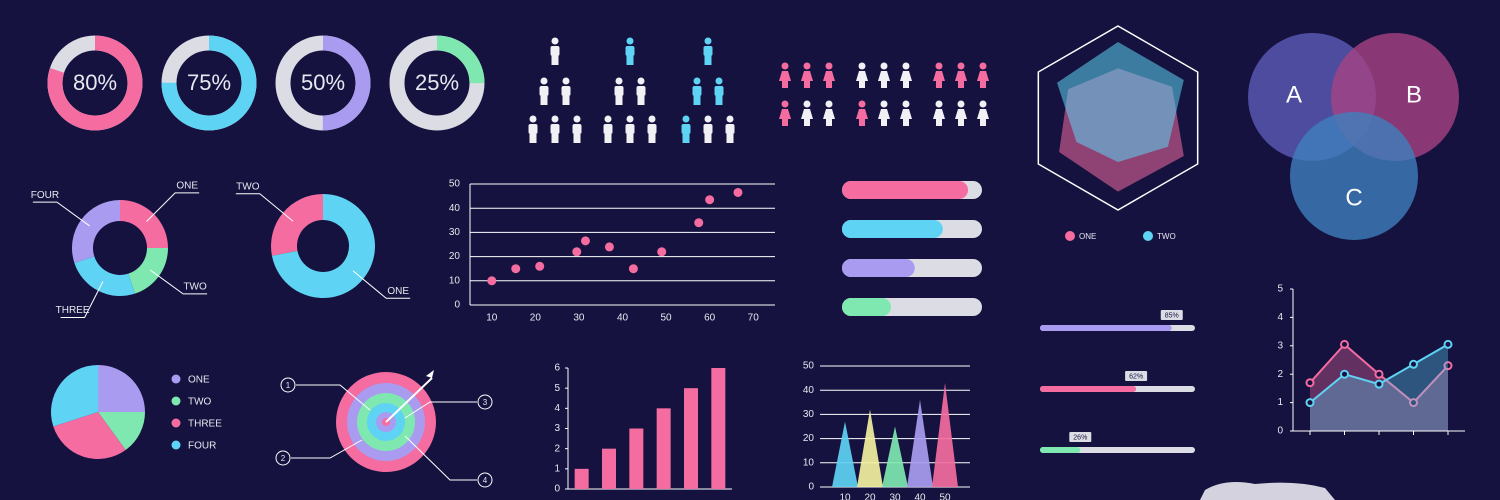 This screenshot has width=1500, height=500. I want to click on value-label: 62%, so click(1136, 376).